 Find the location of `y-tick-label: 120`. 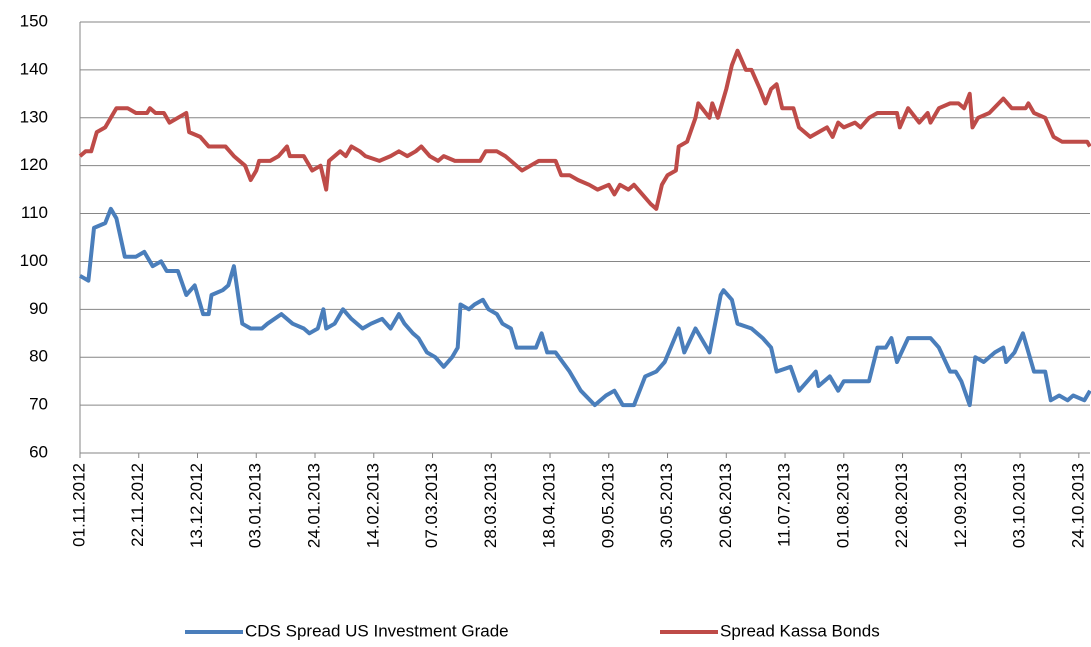

y-tick-label: 120 is located at coordinates (34, 164).